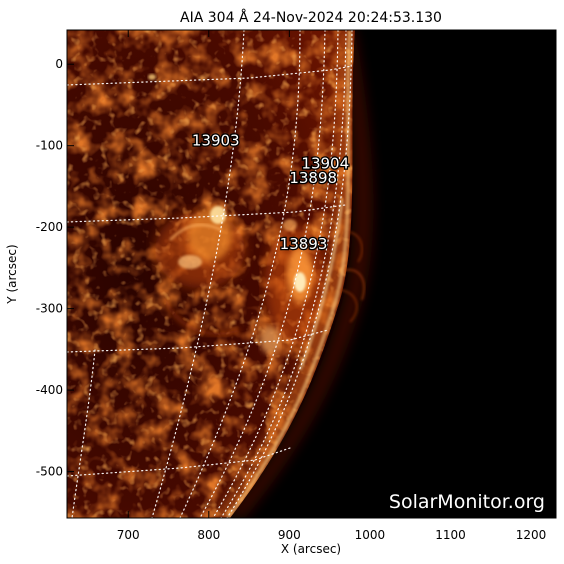 This screenshot has width=564, height=564. I want to click on image-title: AIA 304 Å 24-Nov-2024 20:24:53.130, so click(311, 17).